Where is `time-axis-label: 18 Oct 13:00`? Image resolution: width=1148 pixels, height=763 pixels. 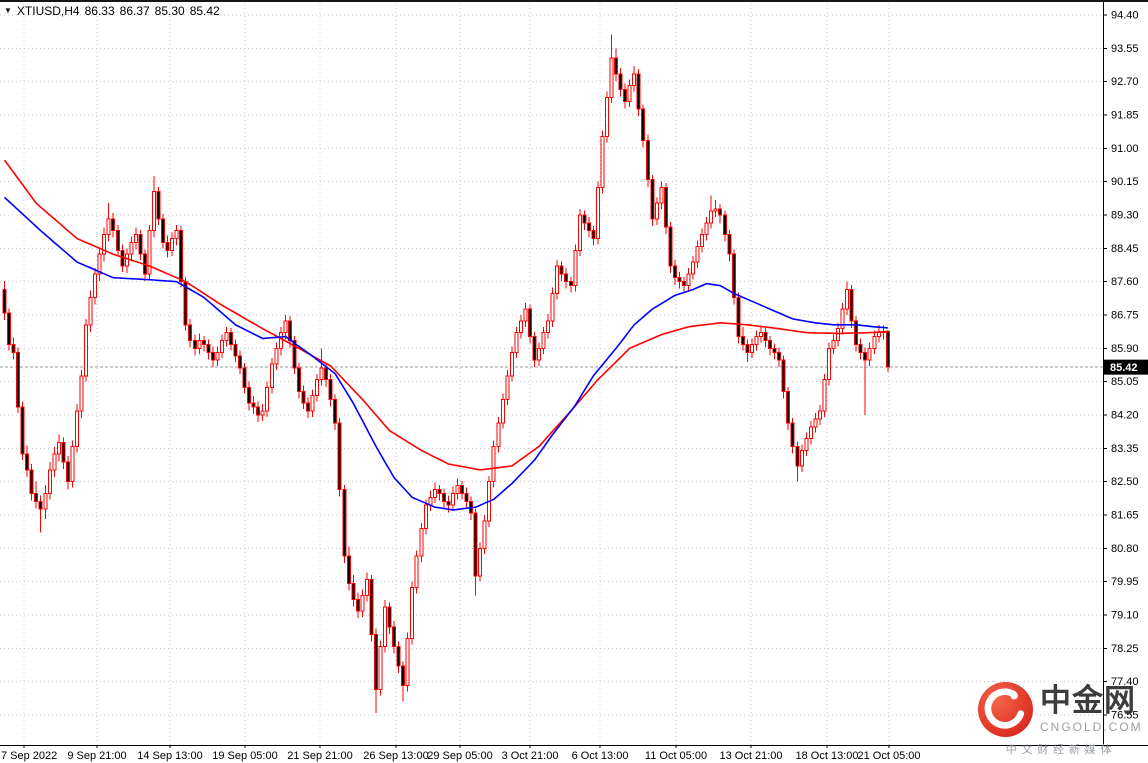 time-axis-label: 18 Oct 13:00 is located at coordinates (827, 756).